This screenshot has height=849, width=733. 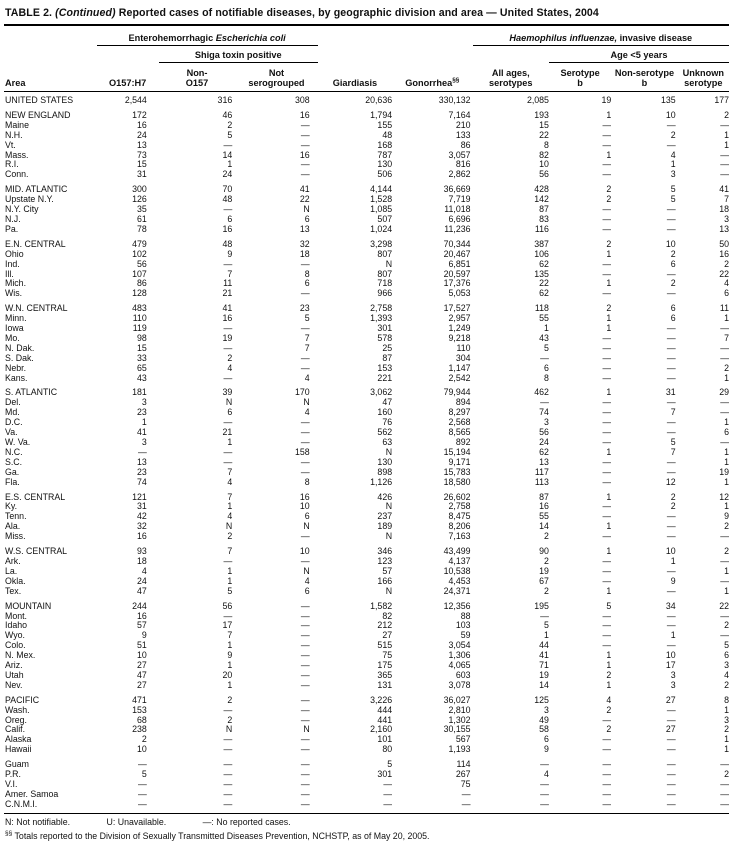 I want to click on value-cell: 86, so click(x=142, y=284).